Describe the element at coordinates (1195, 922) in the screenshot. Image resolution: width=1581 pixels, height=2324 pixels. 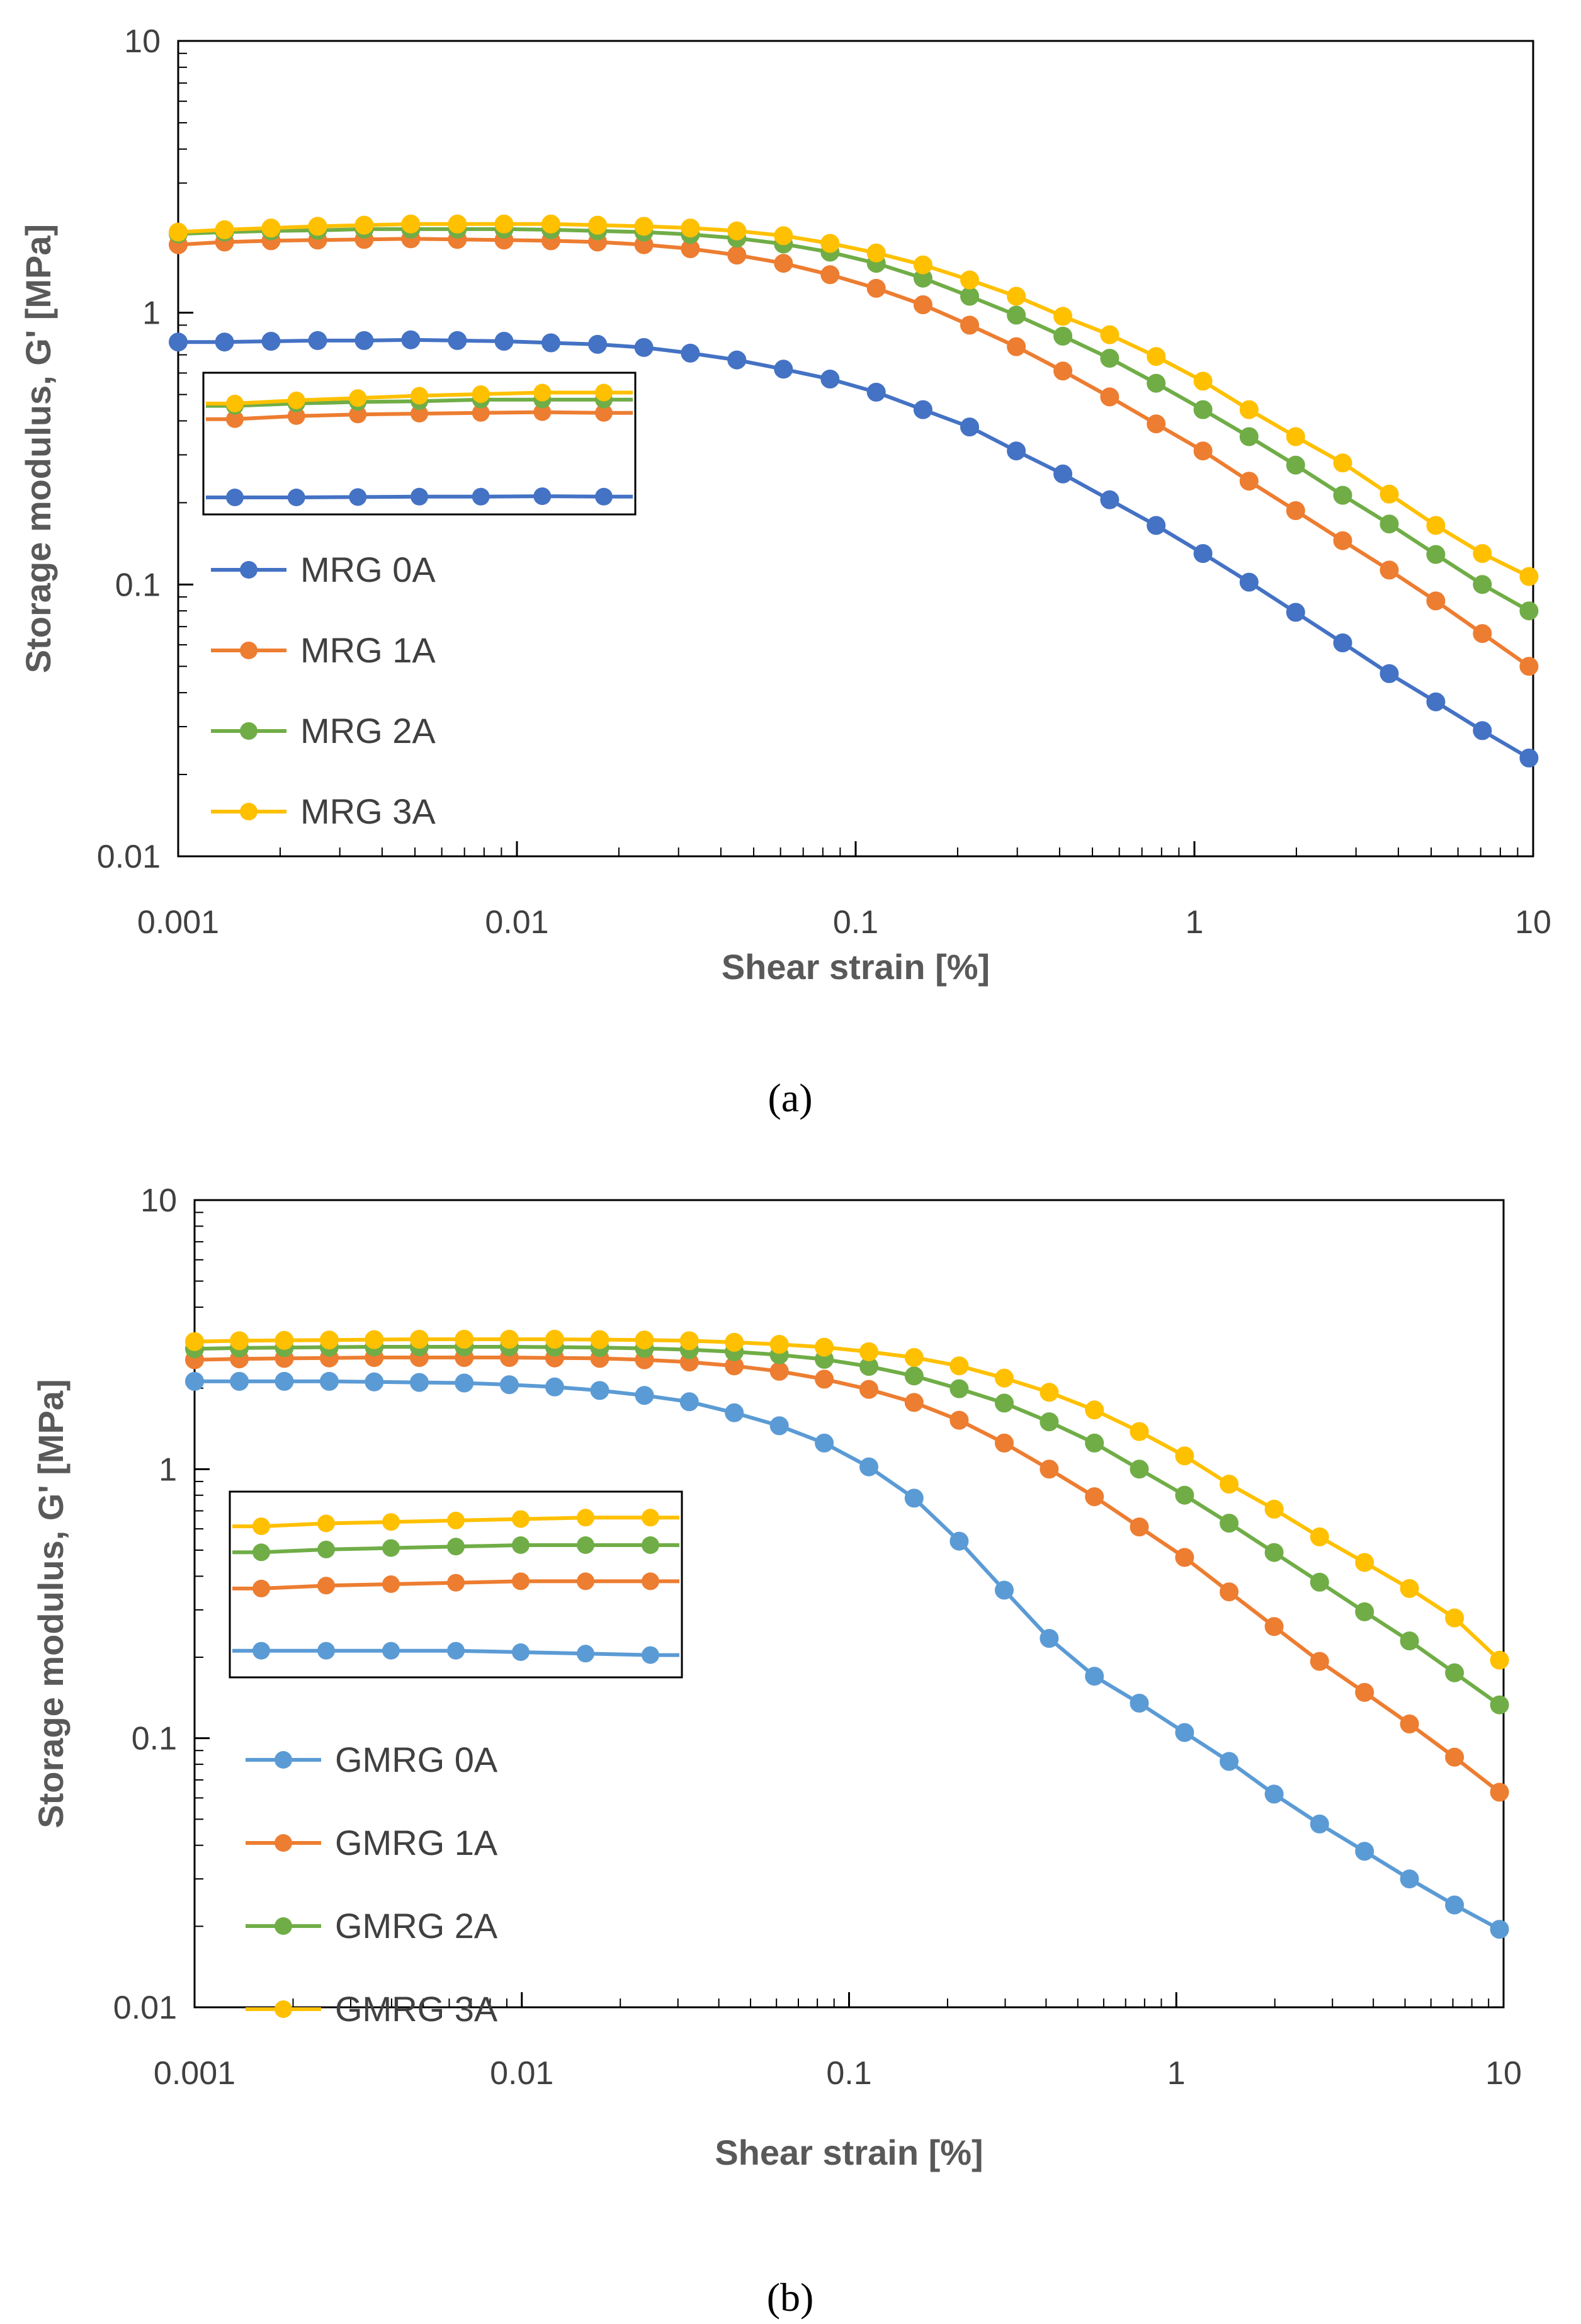
I see `x-tick-label: 1` at that location.